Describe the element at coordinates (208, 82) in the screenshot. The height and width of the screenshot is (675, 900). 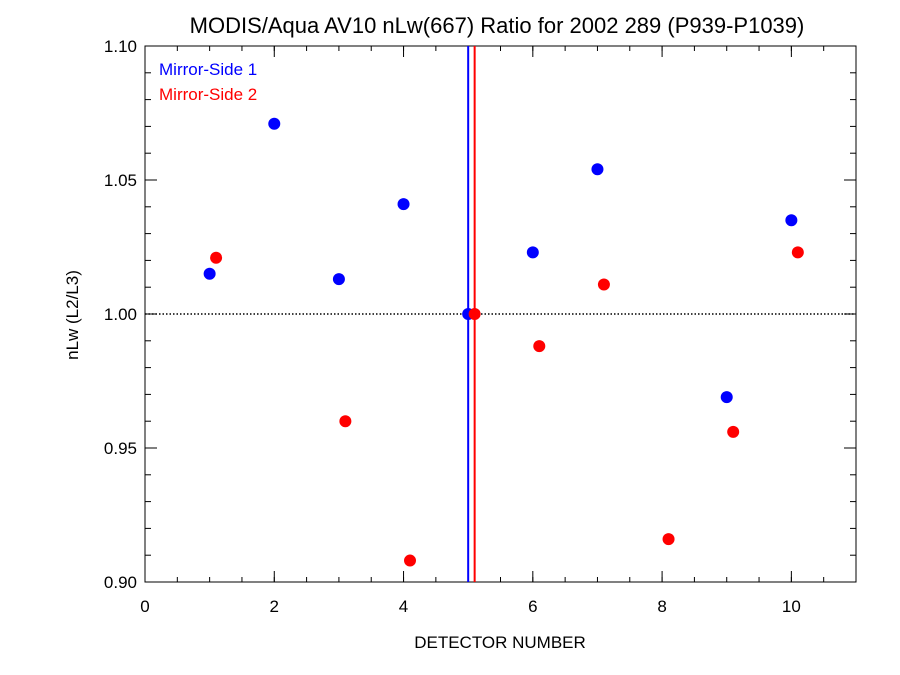
I see `legend: Mirror-Side 1 Mirror-Side 2` at that location.